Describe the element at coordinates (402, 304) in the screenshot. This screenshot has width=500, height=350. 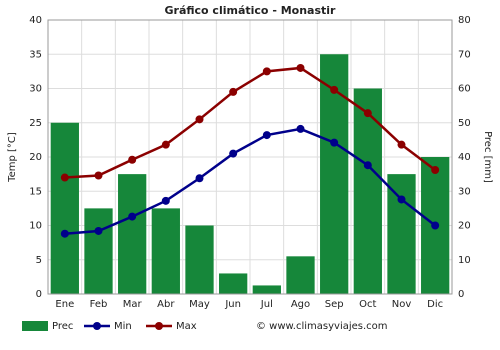
I see `x-tick-label: Nov` at that location.